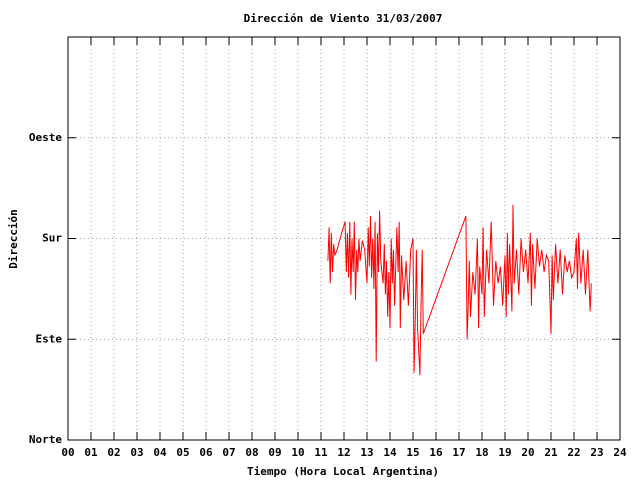  What do you see at coordinates (527, 452) in the screenshot?
I see `x-tick-label: 20` at bounding box center [527, 452].